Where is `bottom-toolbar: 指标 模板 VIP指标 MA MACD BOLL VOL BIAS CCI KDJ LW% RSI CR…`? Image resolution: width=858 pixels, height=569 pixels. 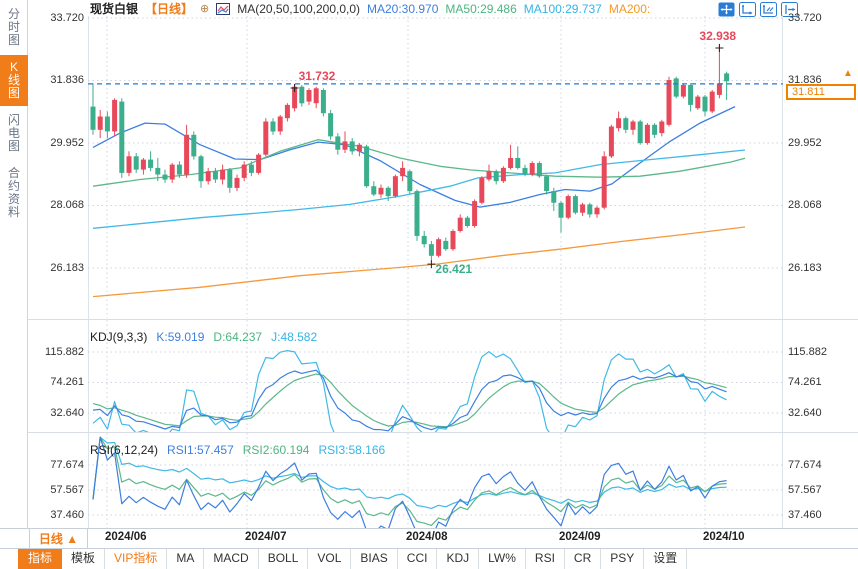 bottom-toolbar: 指标 模板 VIP指标 MA MACD BOLL VOL BIAS CCI KDJ LW% RSI CR… is located at coordinates (429, 559).